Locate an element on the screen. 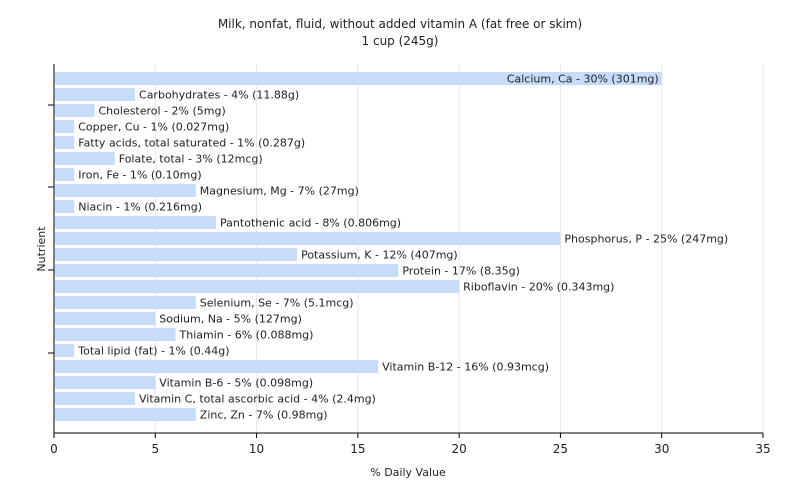 Image resolution: width=800 pixels, height=500 pixels. bar-label: Iron, Fe - 1% (0.10mg) is located at coordinates (139, 175).